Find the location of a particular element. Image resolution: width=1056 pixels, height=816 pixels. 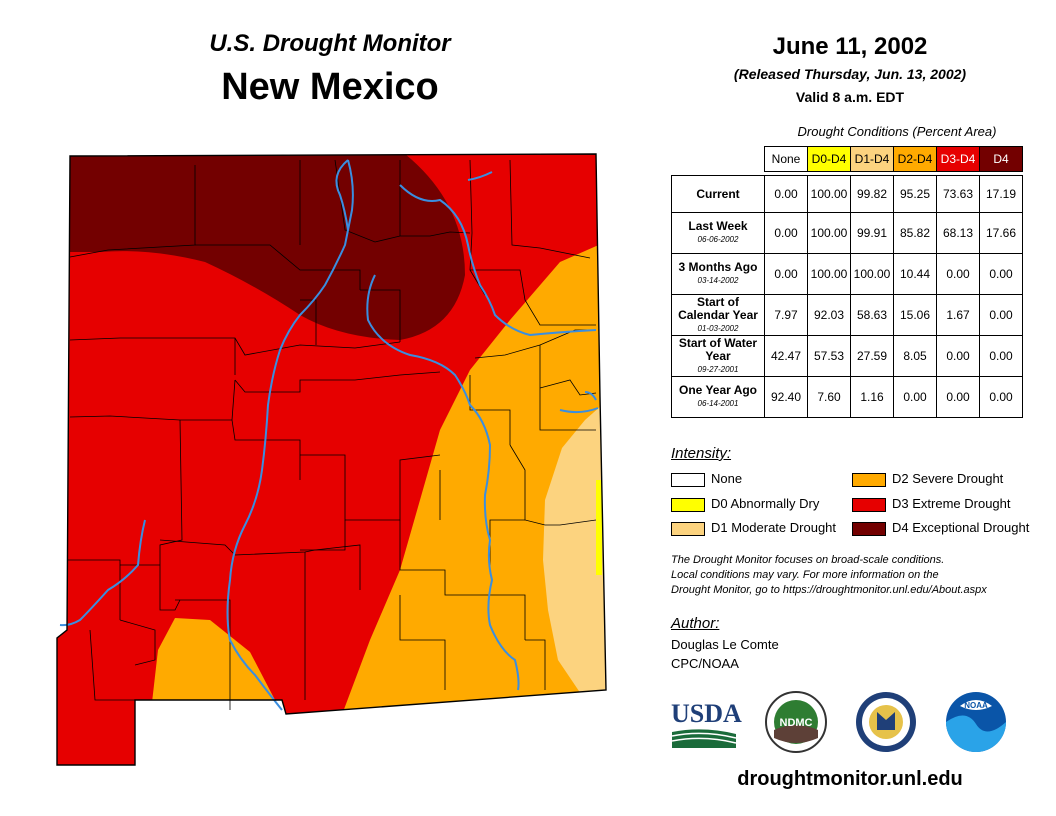

pecos-river is located at coordinates (443, 482).